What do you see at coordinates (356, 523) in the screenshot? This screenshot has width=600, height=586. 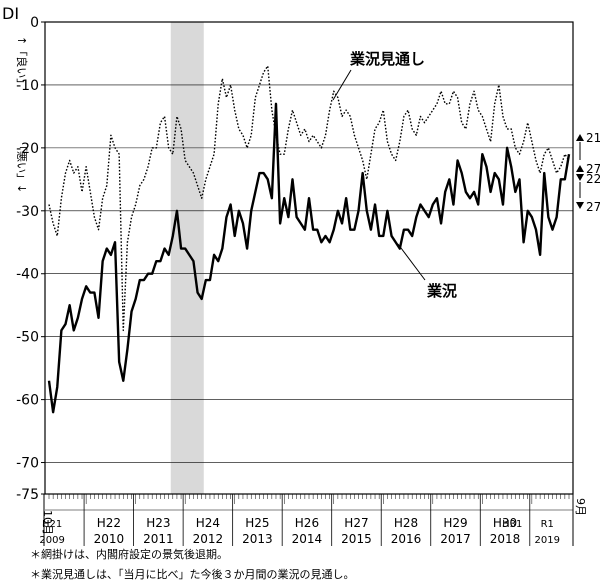 I see `x-era-label: H27` at bounding box center [356, 523].